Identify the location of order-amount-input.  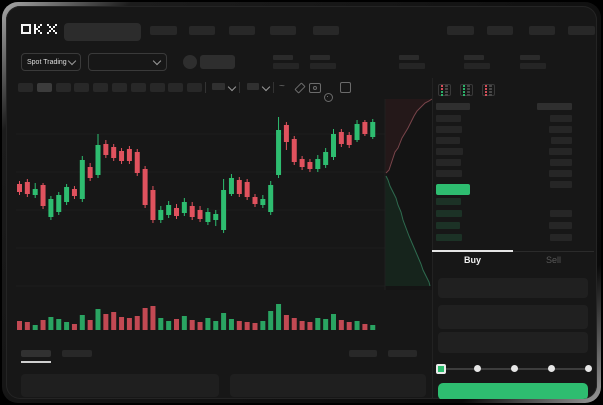
(513, 317).